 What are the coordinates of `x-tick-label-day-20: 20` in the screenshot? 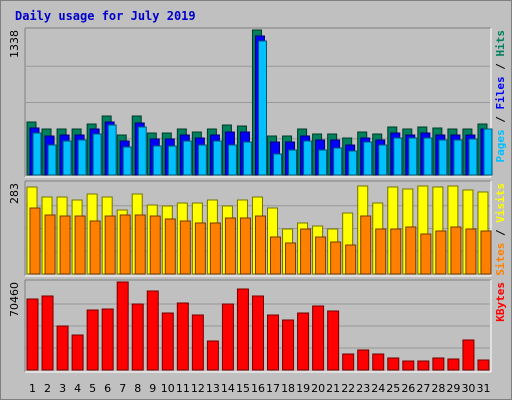 It's located at (318, 388).